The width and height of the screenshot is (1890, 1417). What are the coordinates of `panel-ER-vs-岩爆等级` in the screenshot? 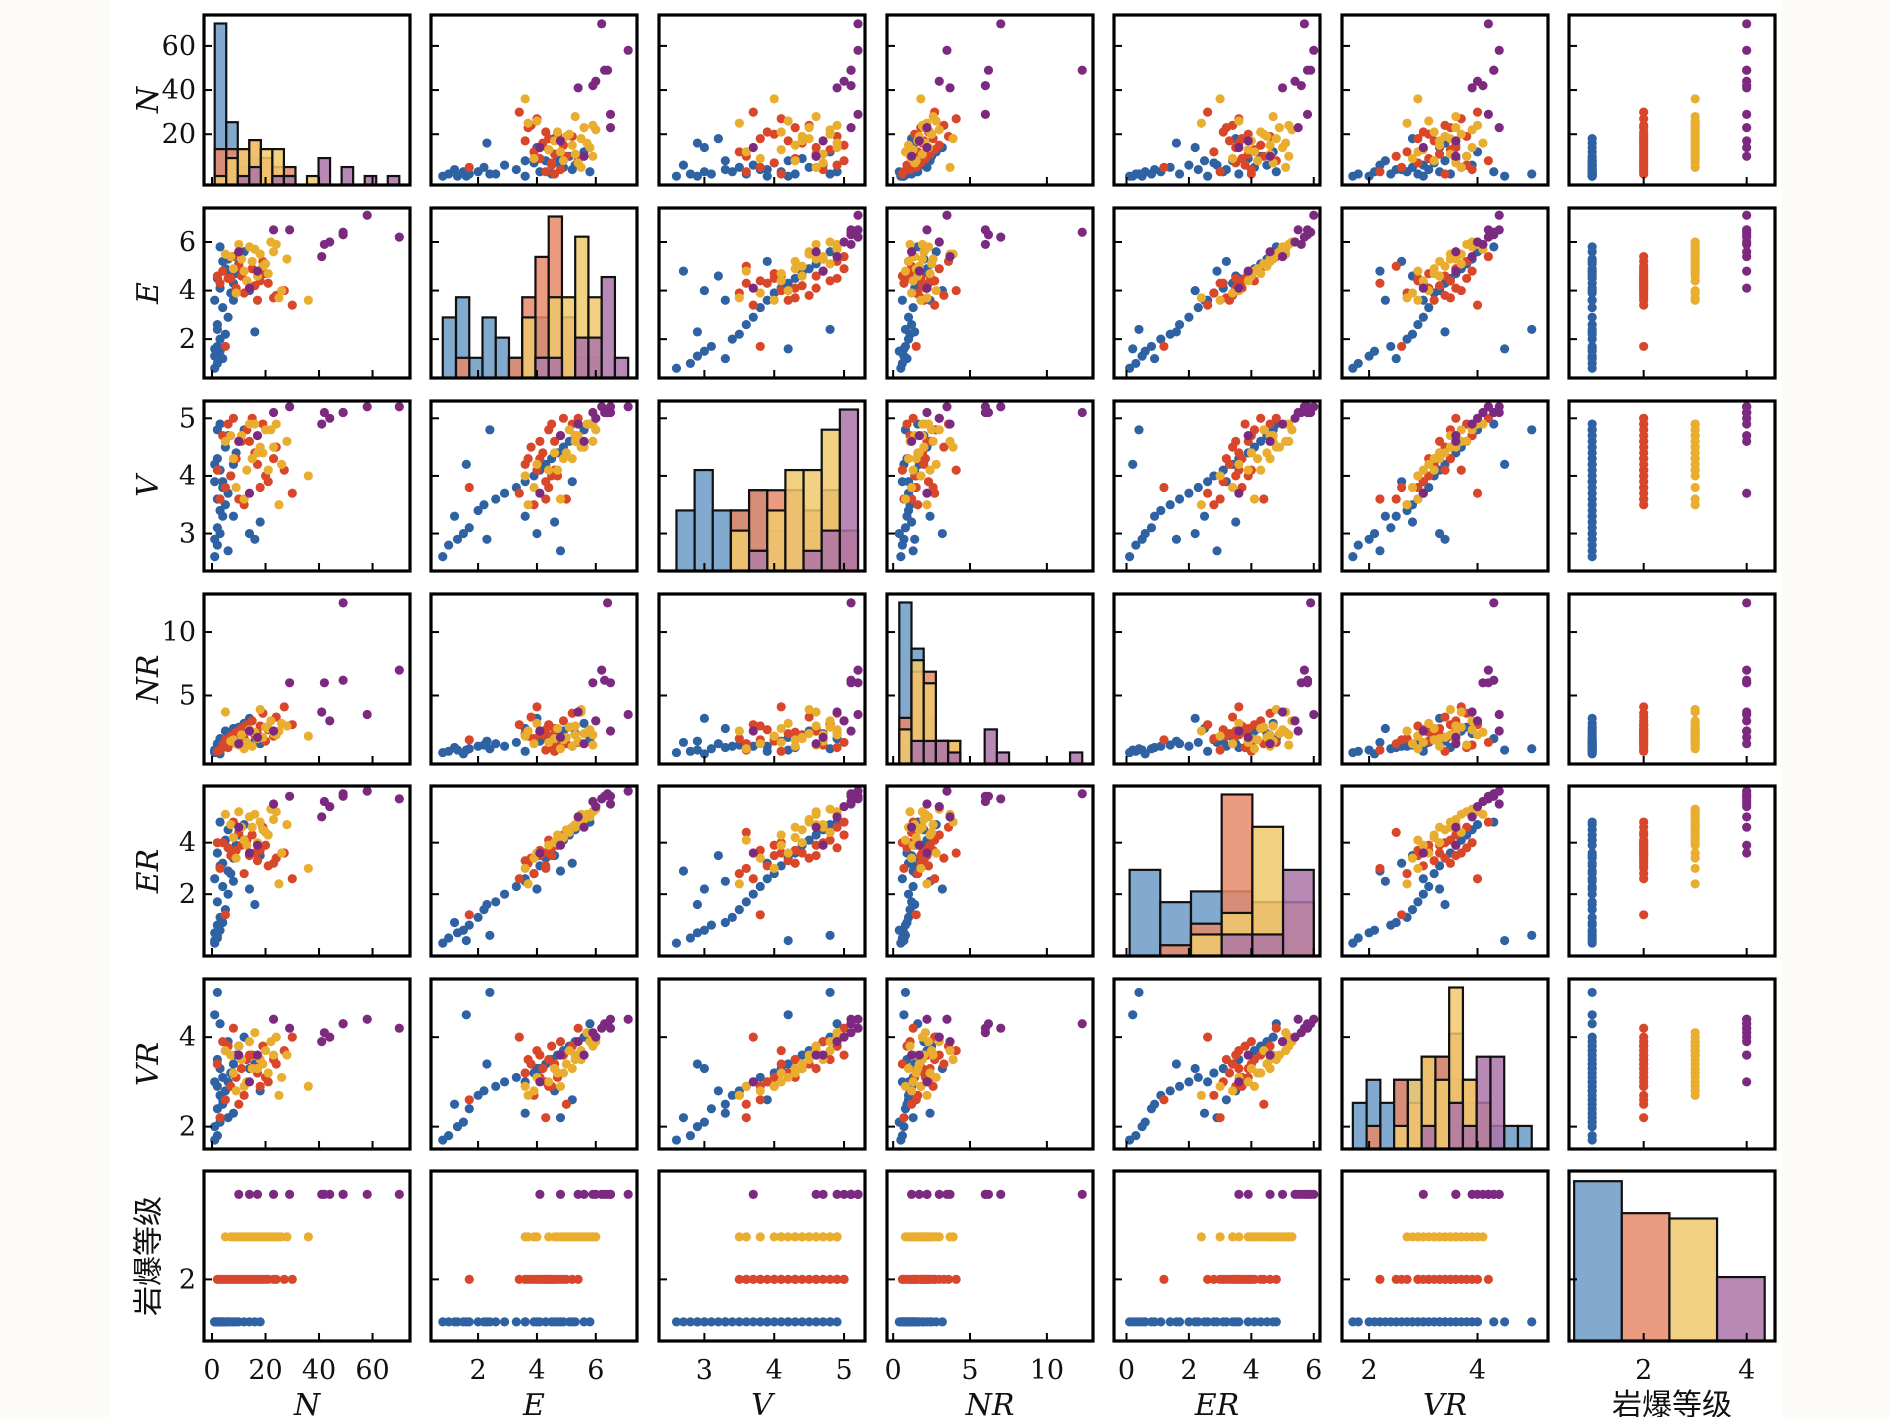 It's located at (1672, 871).